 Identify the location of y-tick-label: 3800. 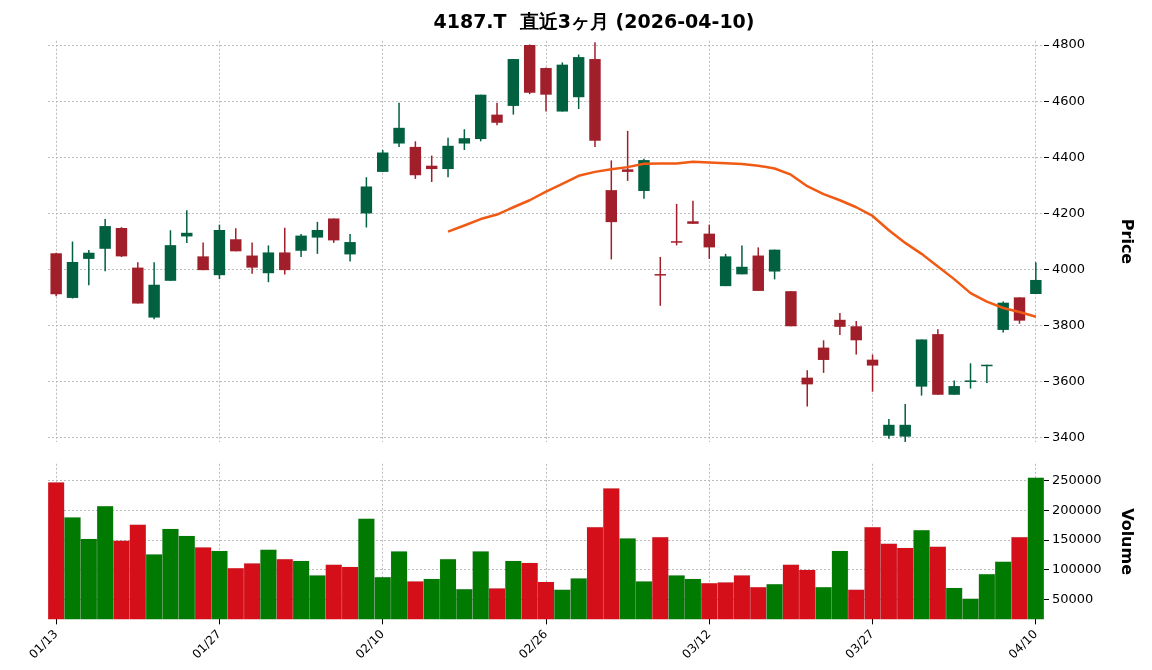
(1069, 325).